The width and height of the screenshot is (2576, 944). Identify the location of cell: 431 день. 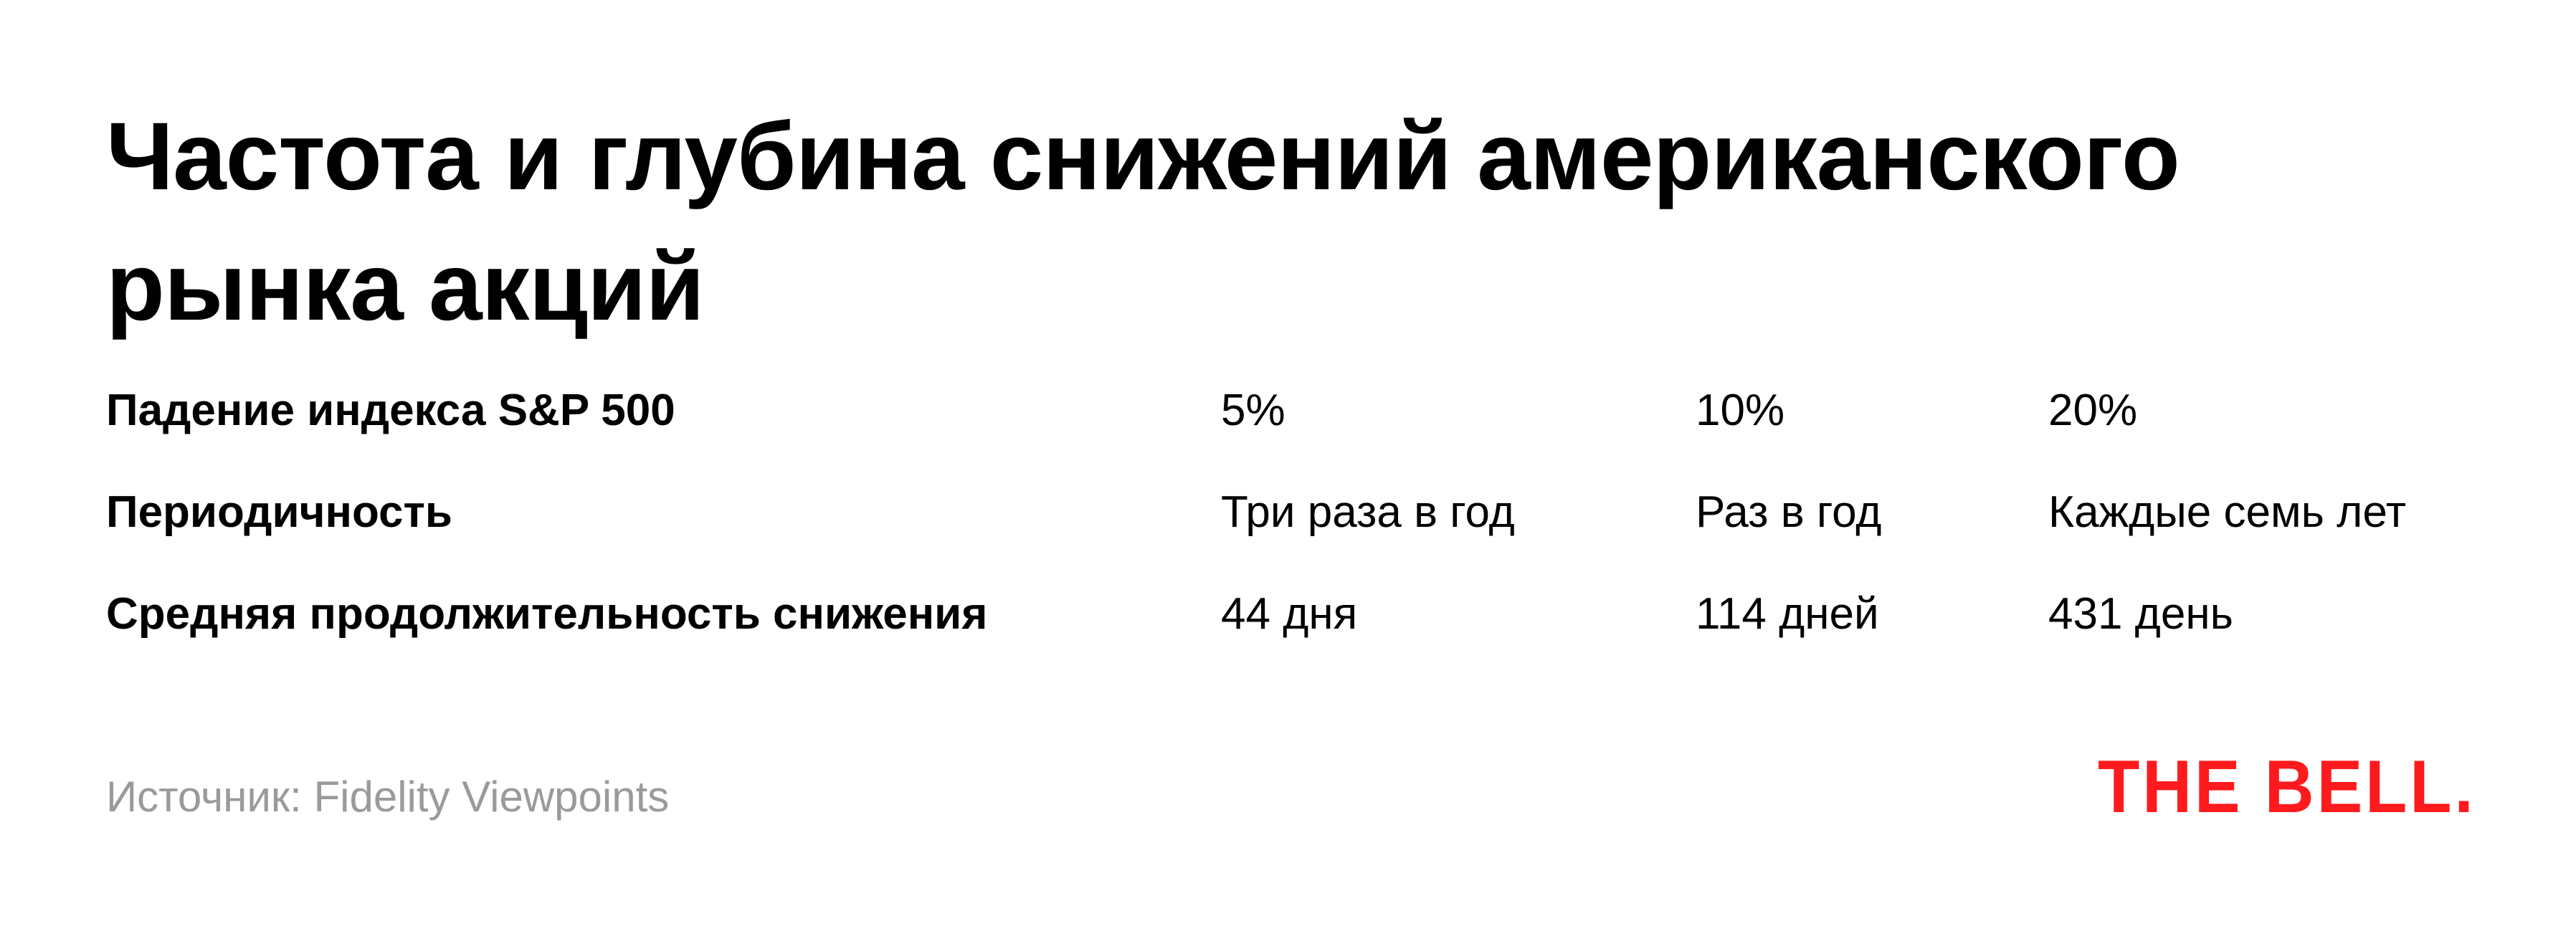
(2140, 614).